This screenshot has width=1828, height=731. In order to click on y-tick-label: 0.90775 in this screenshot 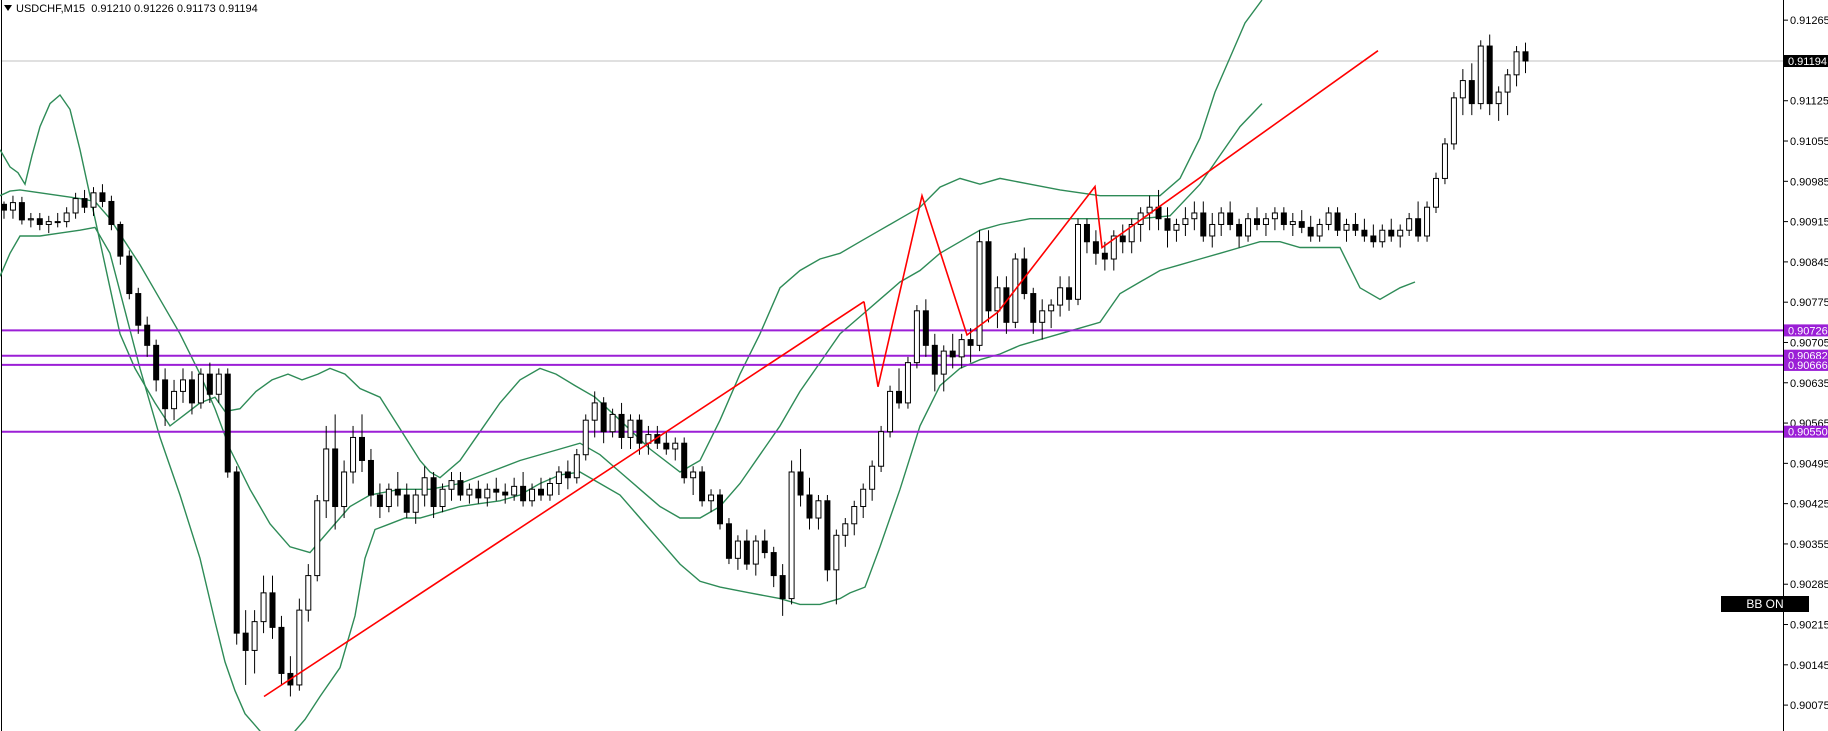, I will do `click(1809, 303)`.